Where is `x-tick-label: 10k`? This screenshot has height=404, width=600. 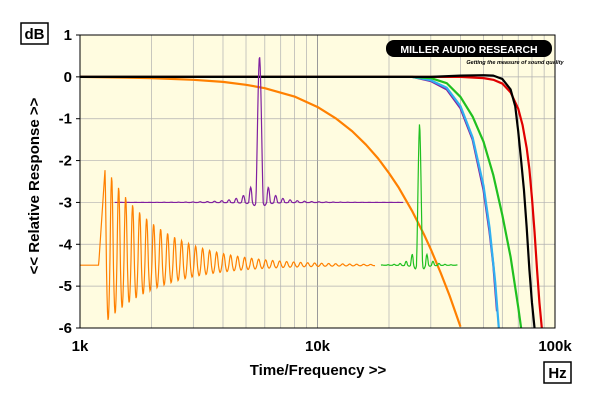 x-tick-label: 10k is located at coordinates (318, 346).